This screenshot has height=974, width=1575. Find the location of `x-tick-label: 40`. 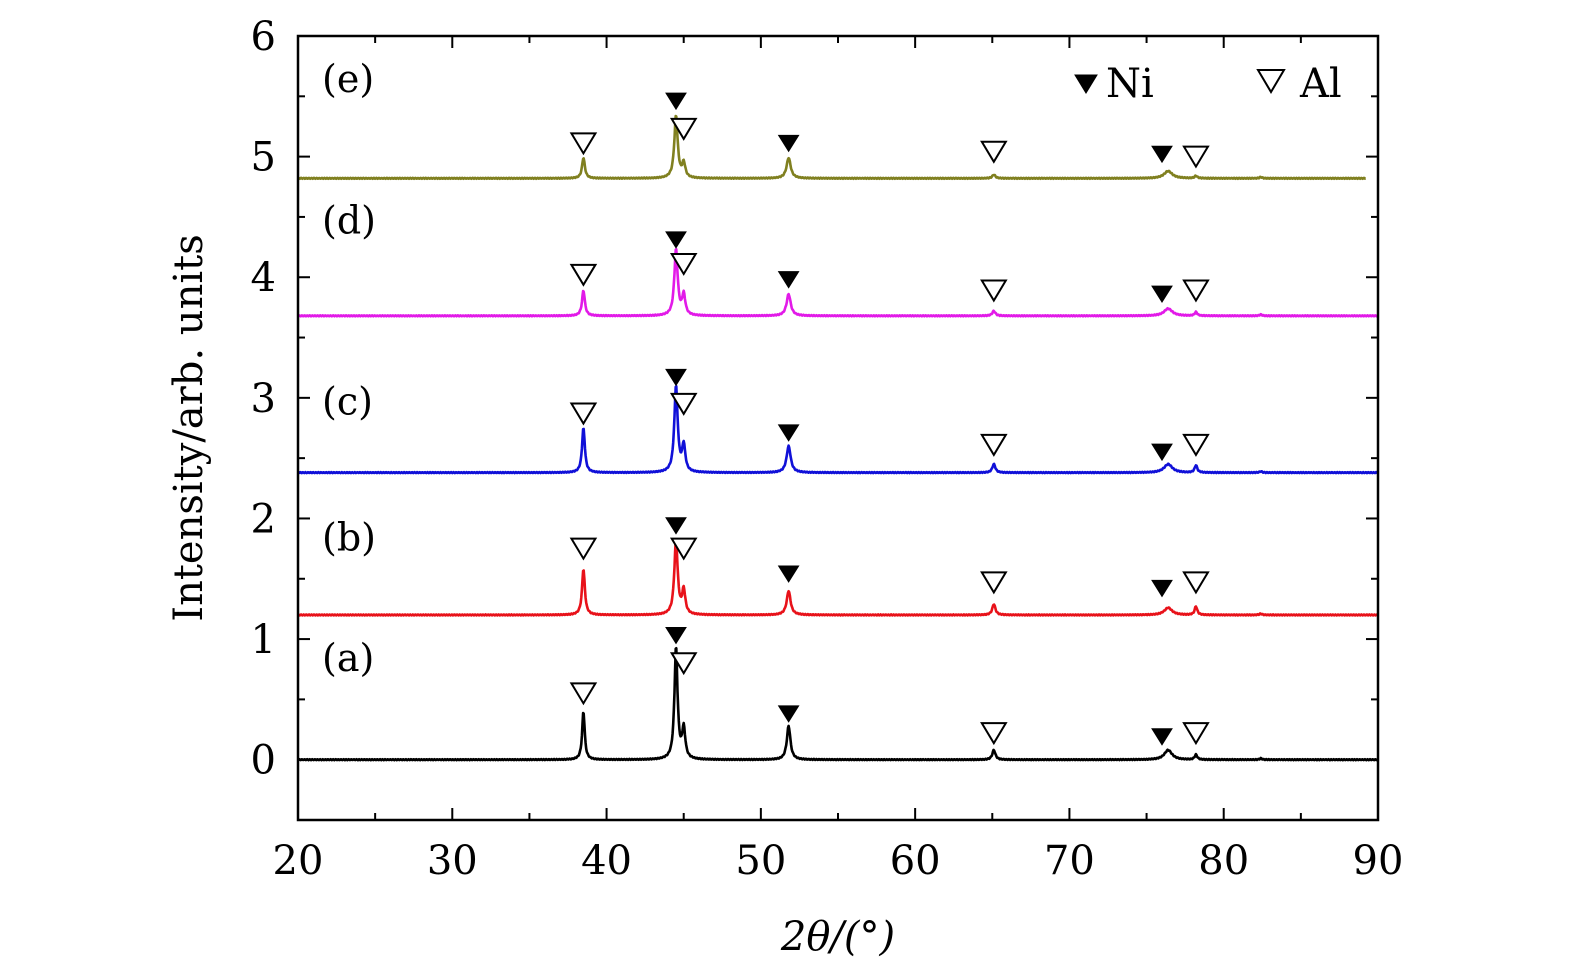

x-tick-label: 40 is located at coordinates (606, 861).